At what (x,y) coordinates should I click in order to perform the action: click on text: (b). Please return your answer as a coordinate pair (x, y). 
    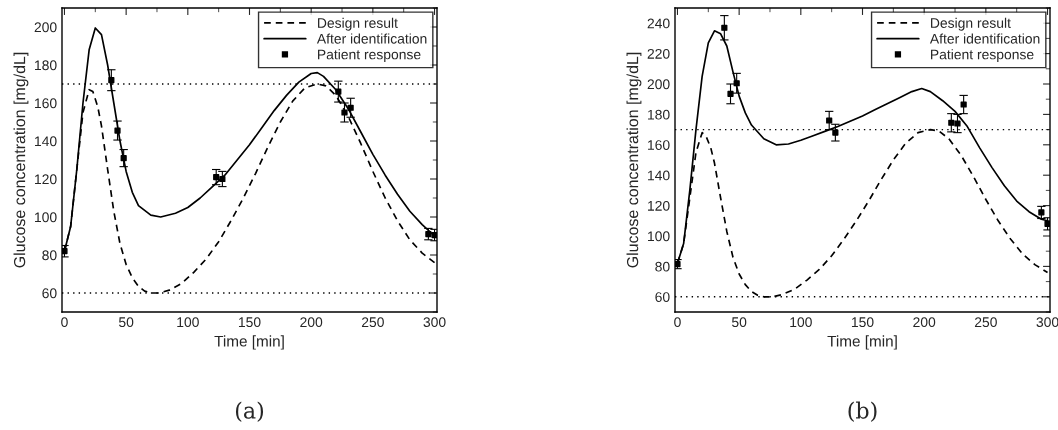
    Looking at the image, I should click on (862, 411).